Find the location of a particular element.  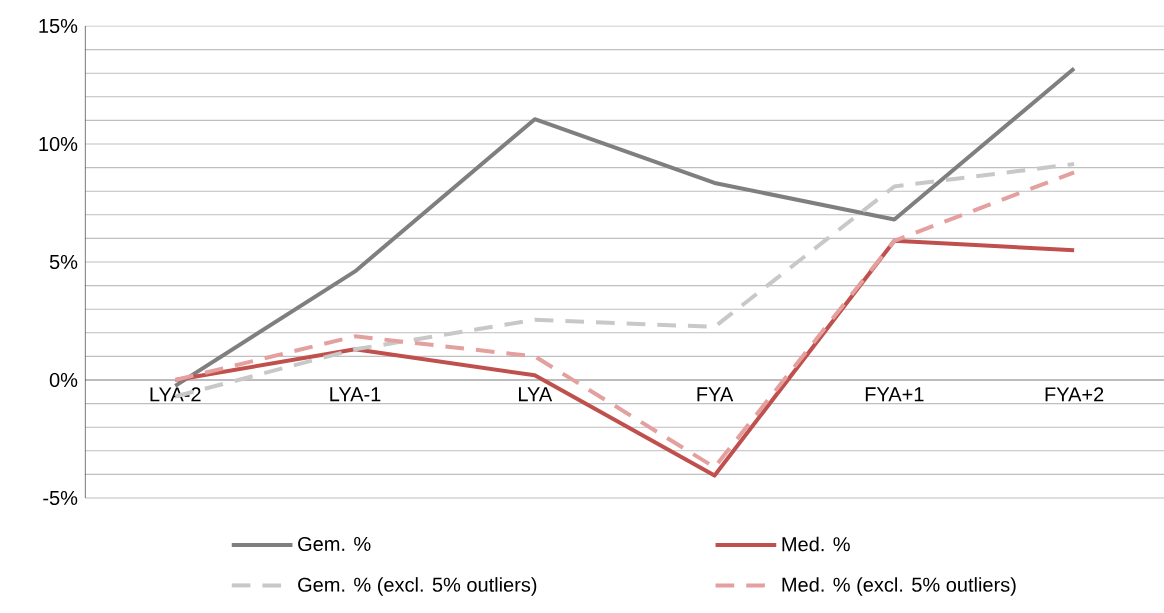

y-tick-label: 10% is located at coordinates (58, 143).